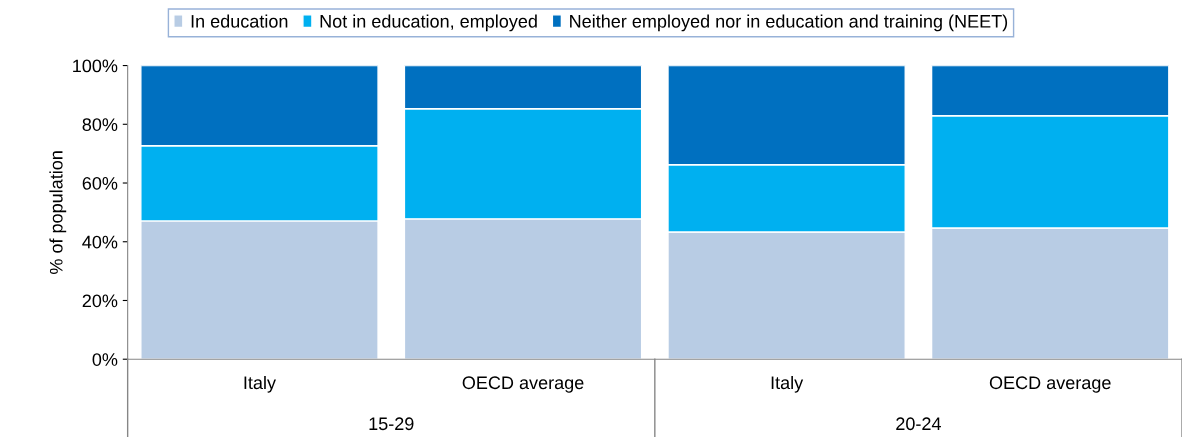 Image resolution: width=1182 pixels, height=437 pixels. What do you see at coordinates (58, 212) in the screenshot?
I see `y-axis-title: % of population` at bounding box center [58, 212].